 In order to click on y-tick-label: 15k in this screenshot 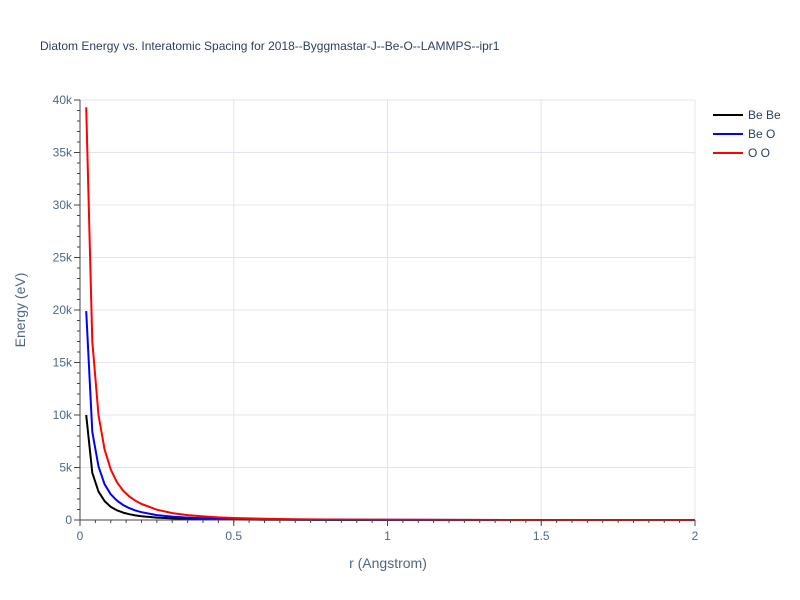, I will do `click(63, 363)`.